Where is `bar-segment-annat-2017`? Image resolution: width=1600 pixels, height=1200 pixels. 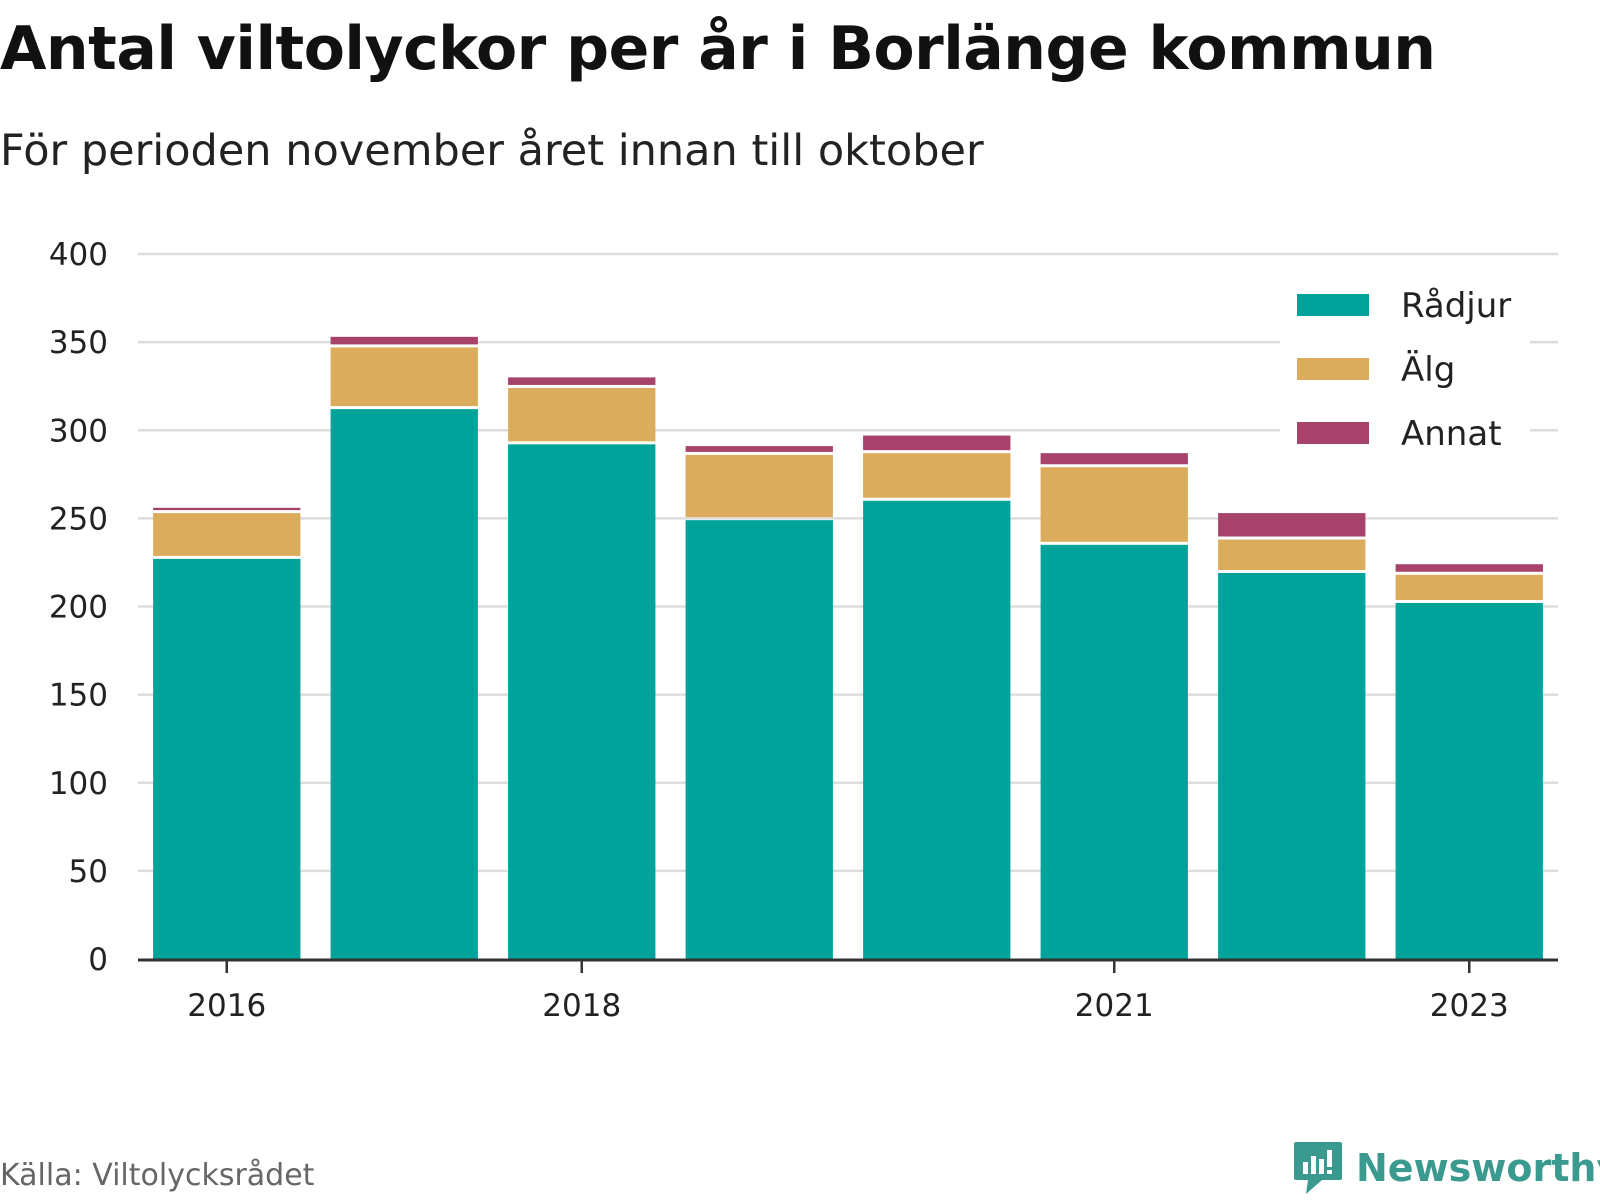
bar-segment-annat-2017 is located at coordinates (404, 340).